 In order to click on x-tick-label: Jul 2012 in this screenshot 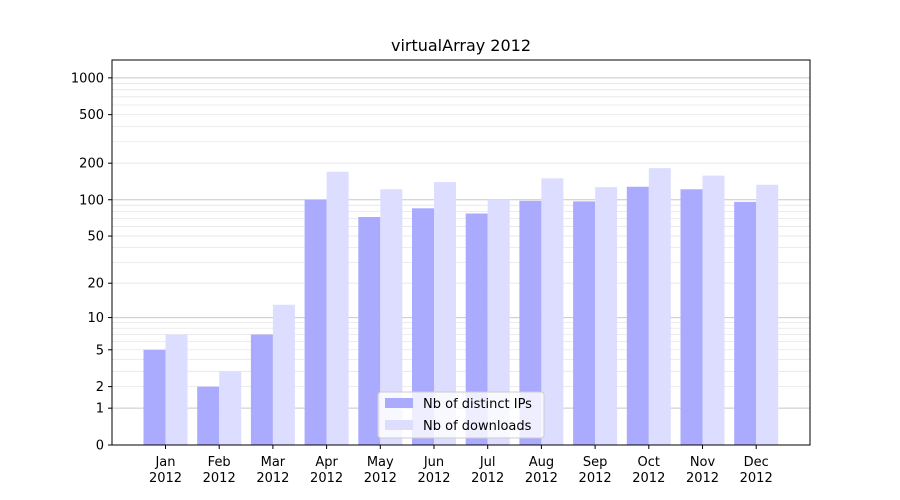, I will do `click(487, 470)`.